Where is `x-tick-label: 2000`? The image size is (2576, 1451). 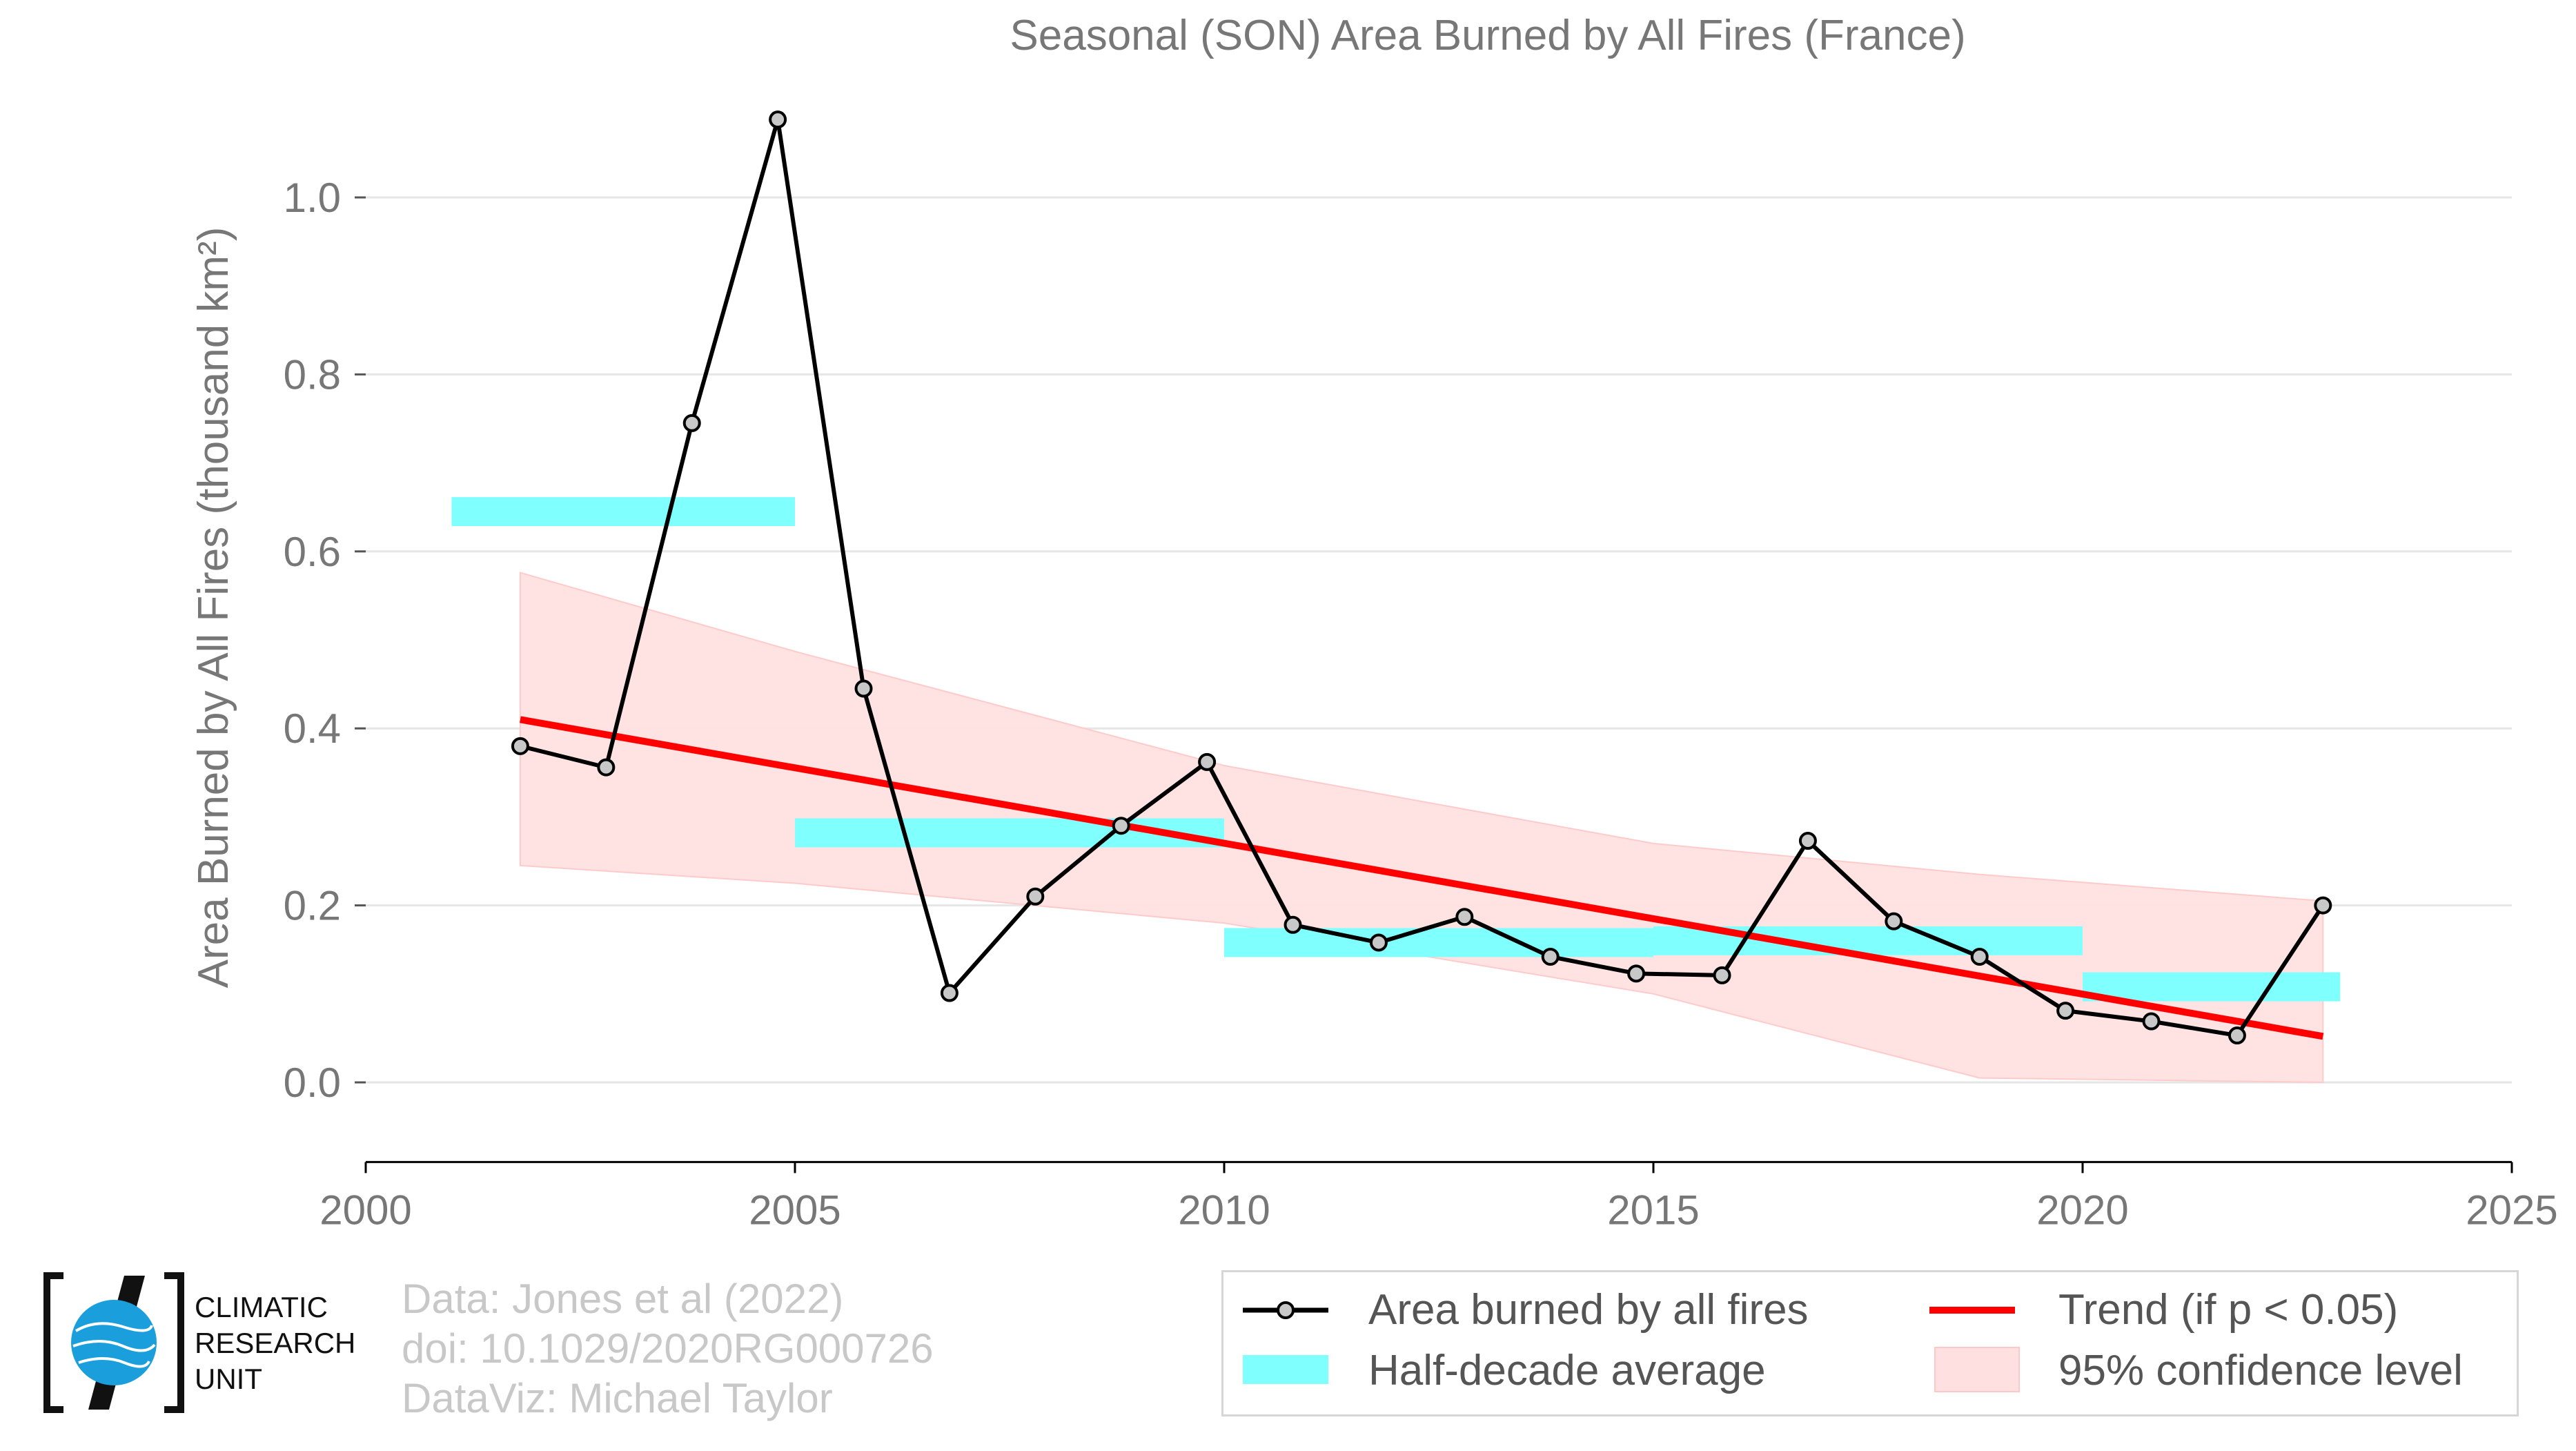 x-tick-label: 2000 is located at coordinates (365, 1210).